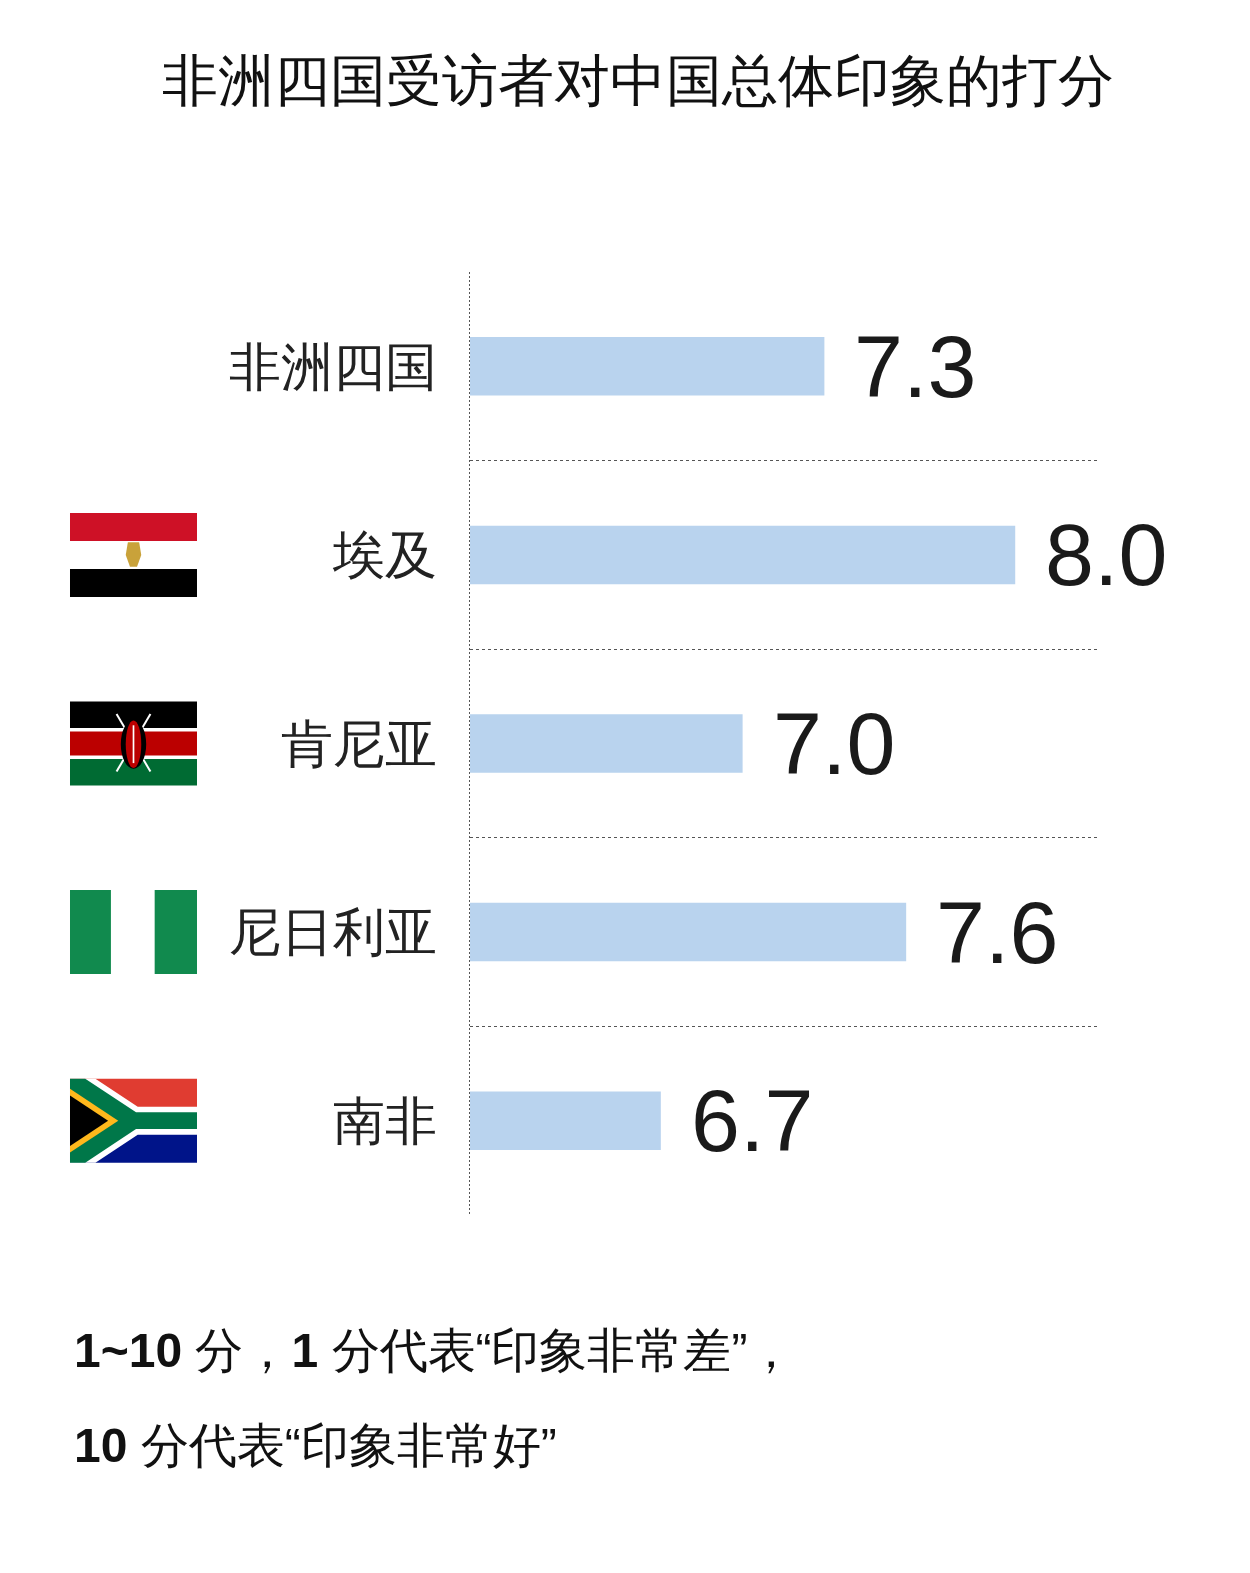 The width and height of the screenshot is (1250, 1573). Describe the element at coordinates (315, 1445) in the screenshot. I see `text: 10 分代表“印象非常好”` at that location.